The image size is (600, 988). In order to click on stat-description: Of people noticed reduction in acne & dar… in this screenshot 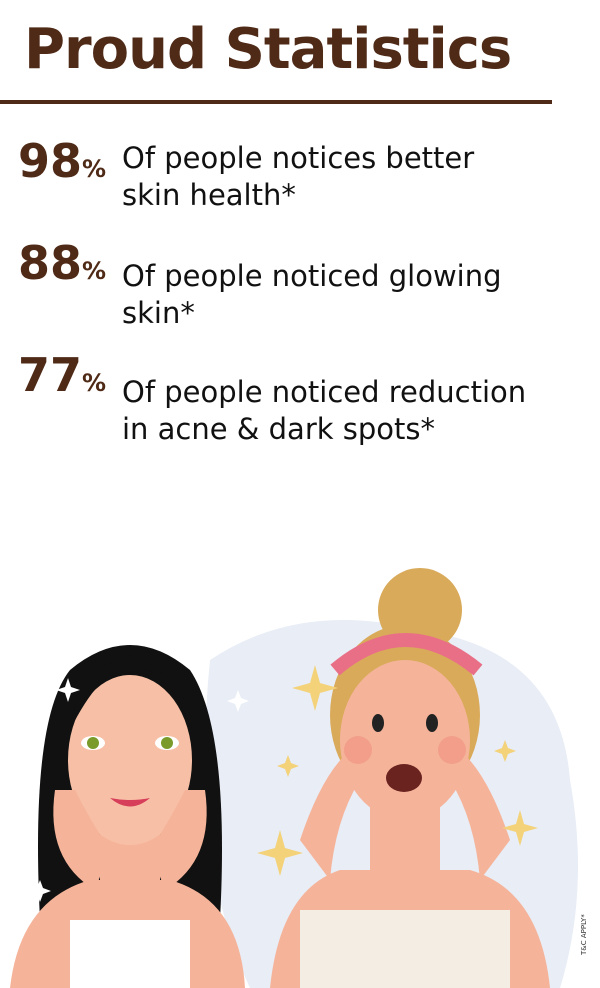, I will do `click(324, 410)`.